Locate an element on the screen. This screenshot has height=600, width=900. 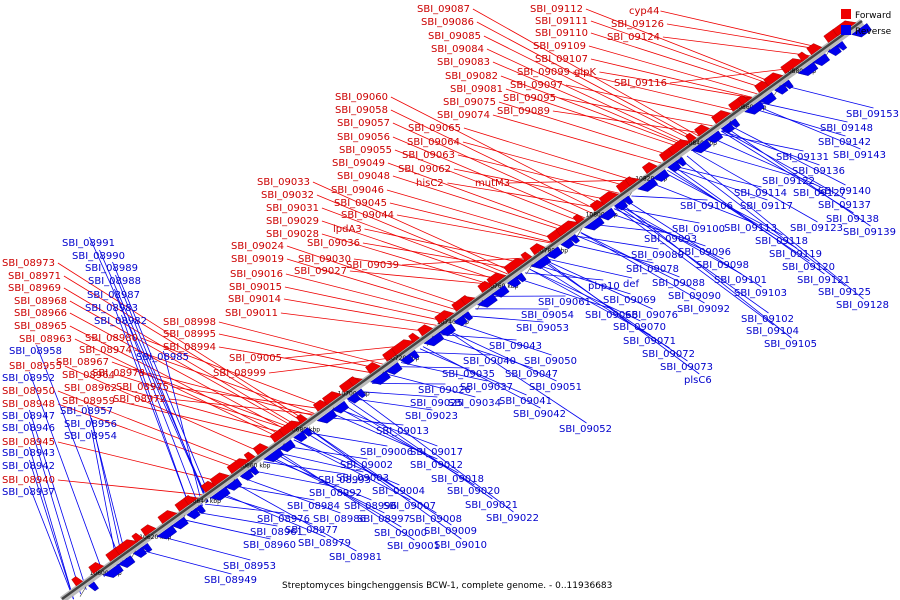
reverse-gene-label: SBI_09008 is located at coordinates (435, 519).